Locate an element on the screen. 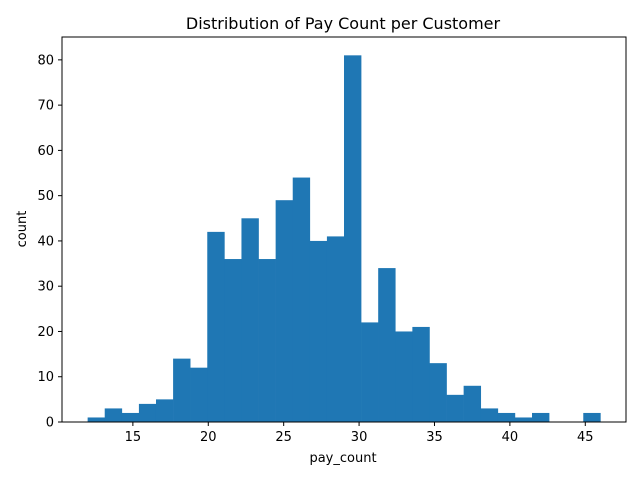 The height and width of the screenshot is (480, 640). x-axis-ticks: 15 20 25 30 35 40 45 is located at coordinates (359, 433).